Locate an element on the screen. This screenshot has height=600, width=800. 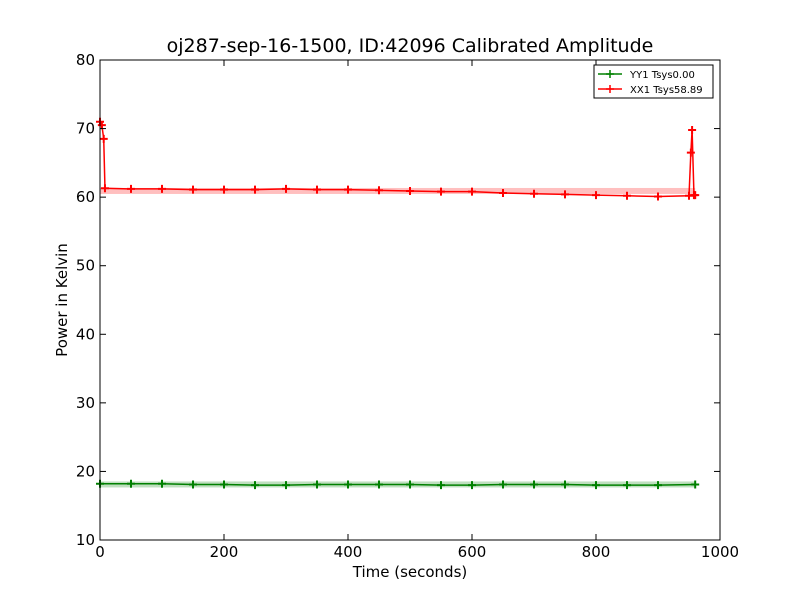
y-tick-label: 60 is located at coordinates (85, 197).